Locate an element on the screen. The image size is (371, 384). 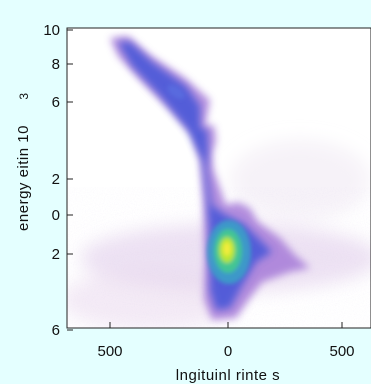
y-tick-label: 8 is located at coordinates (56, 64).